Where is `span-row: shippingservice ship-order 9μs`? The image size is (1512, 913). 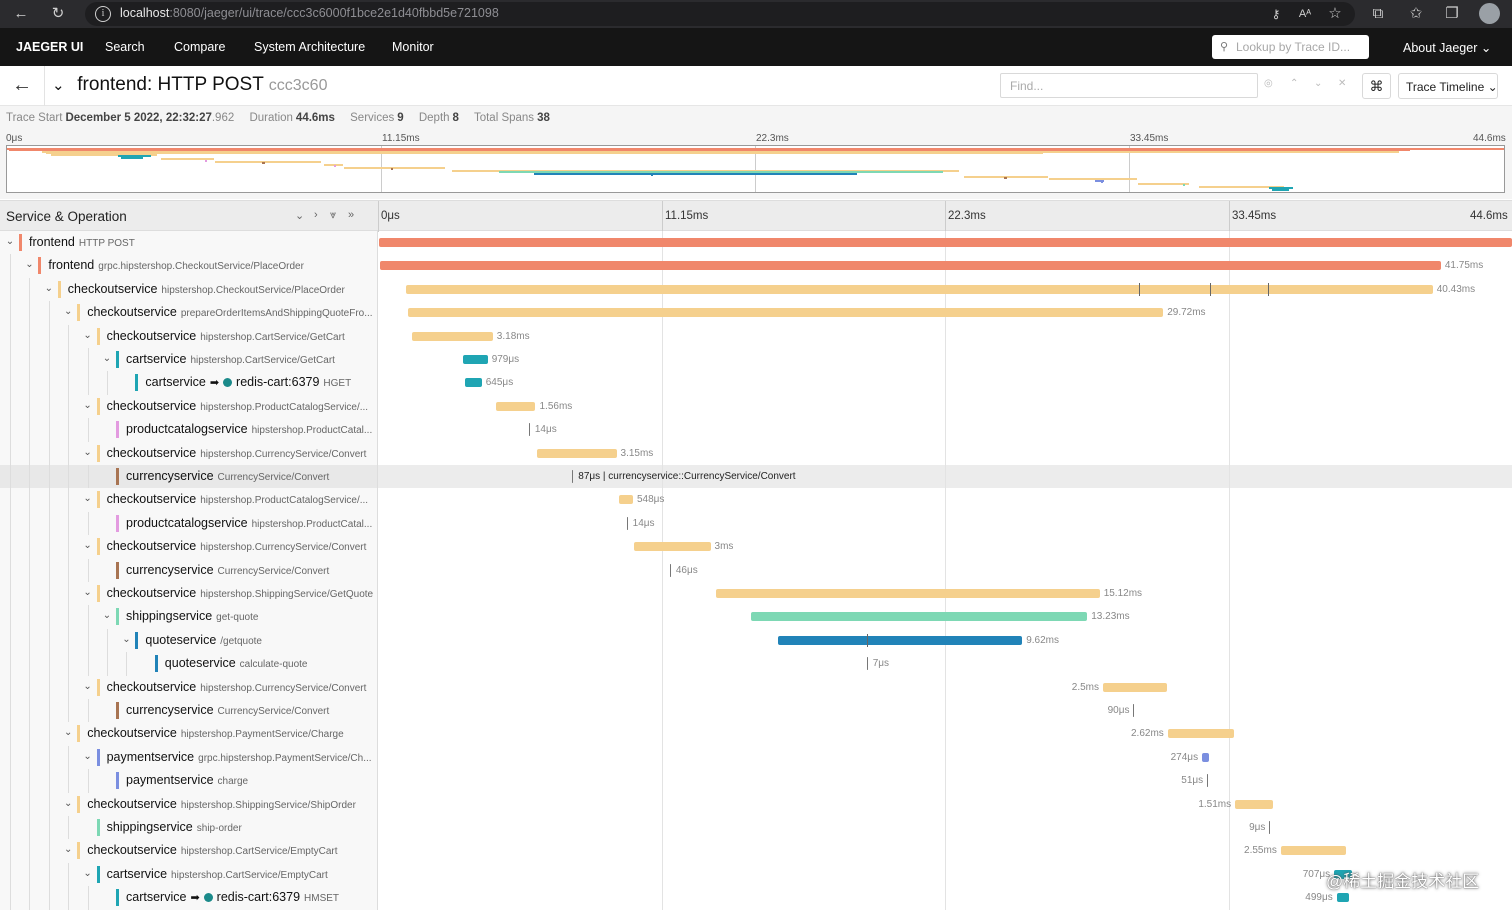
span-row: shippingservice ship-order 9μs is located at coordinates (756, 828).